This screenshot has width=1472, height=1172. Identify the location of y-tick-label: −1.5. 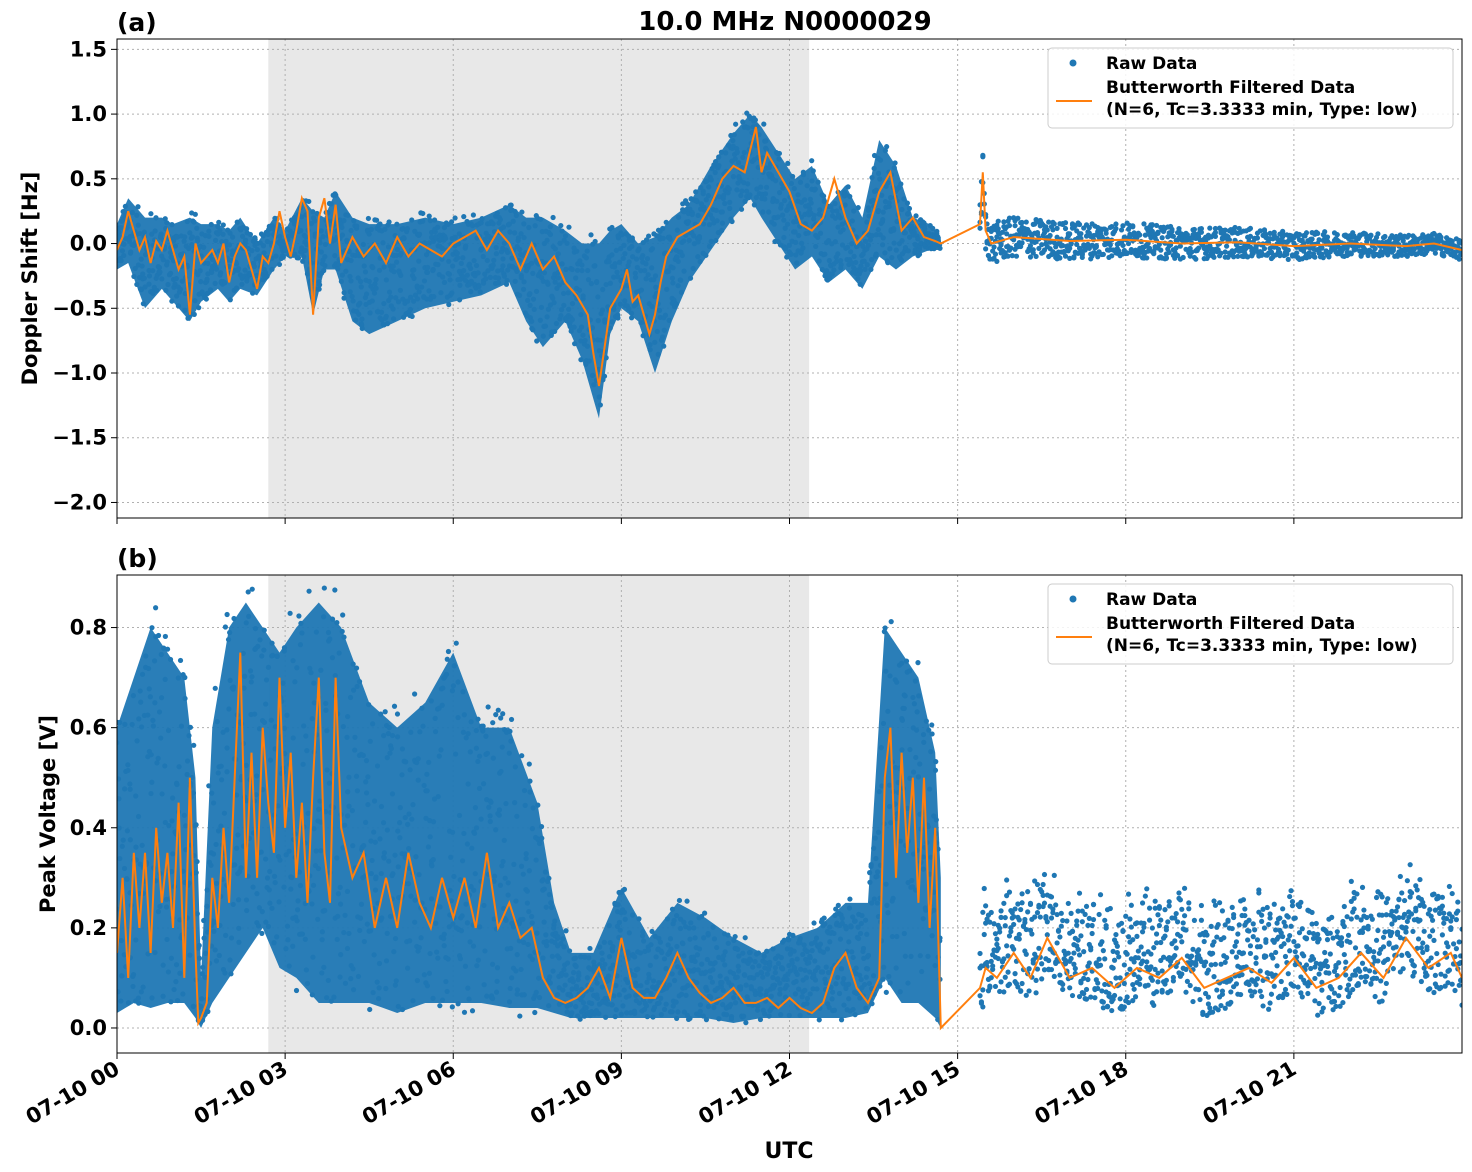
(79, 438).